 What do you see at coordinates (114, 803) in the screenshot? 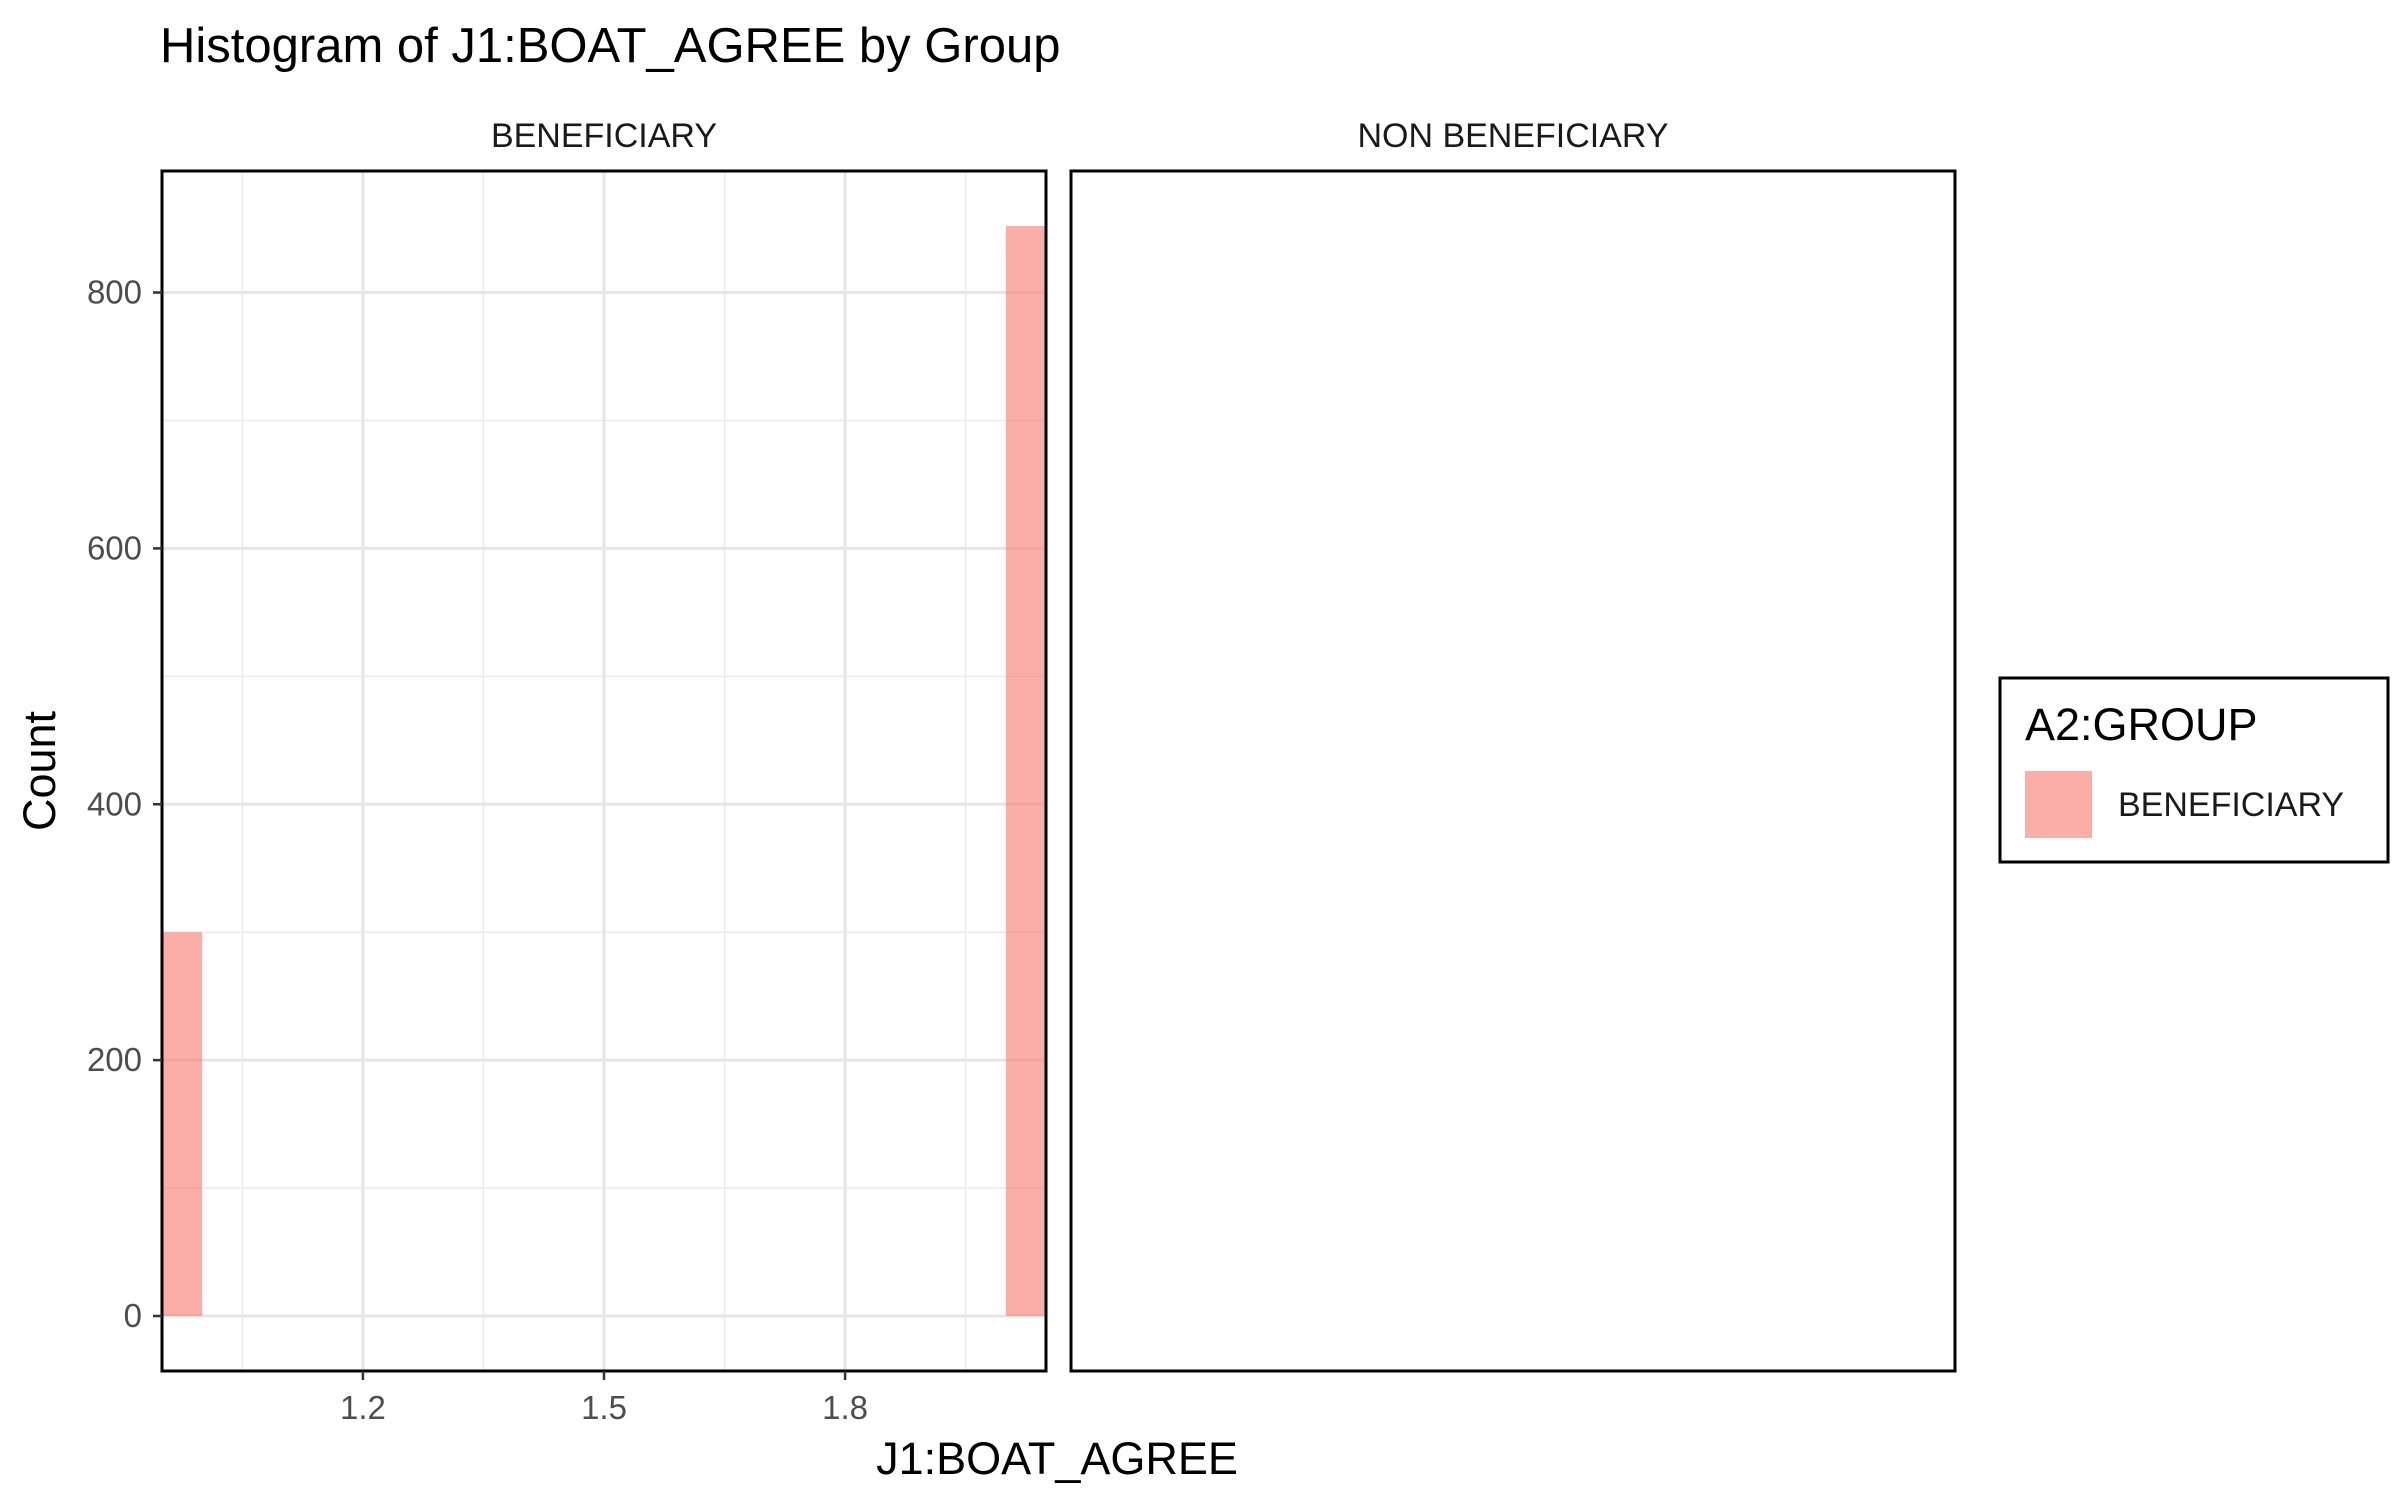
I see `y-tick-label: 400` at bounding box center [114, 803].